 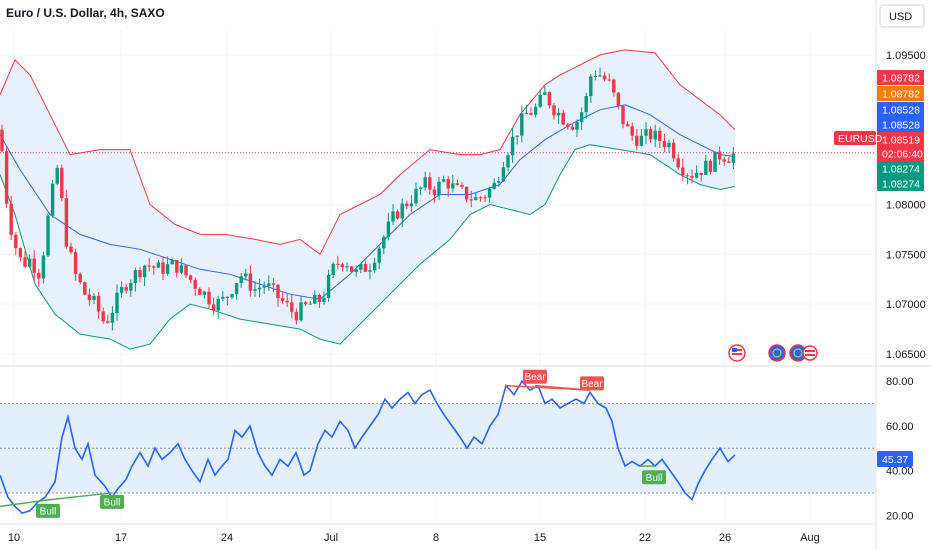 What do you see at coordinates (902, 16) in the screenshot?
I see `currency-button: USD` at bounding box center [902, 16].